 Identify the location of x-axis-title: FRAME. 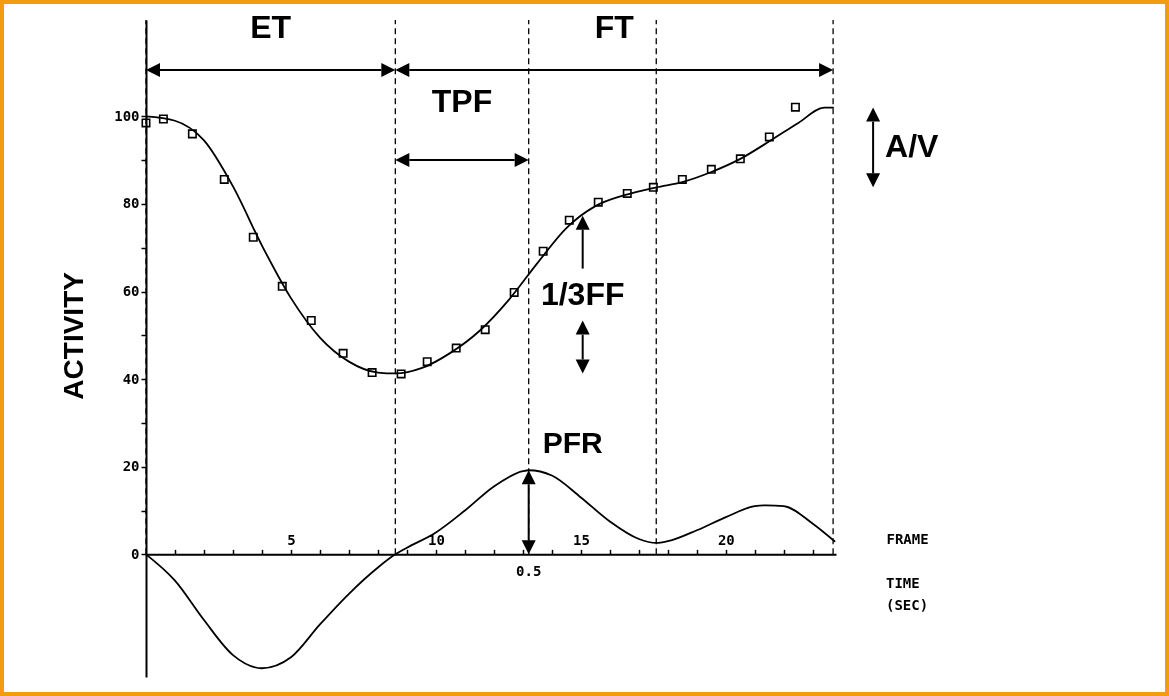
(907, 538).